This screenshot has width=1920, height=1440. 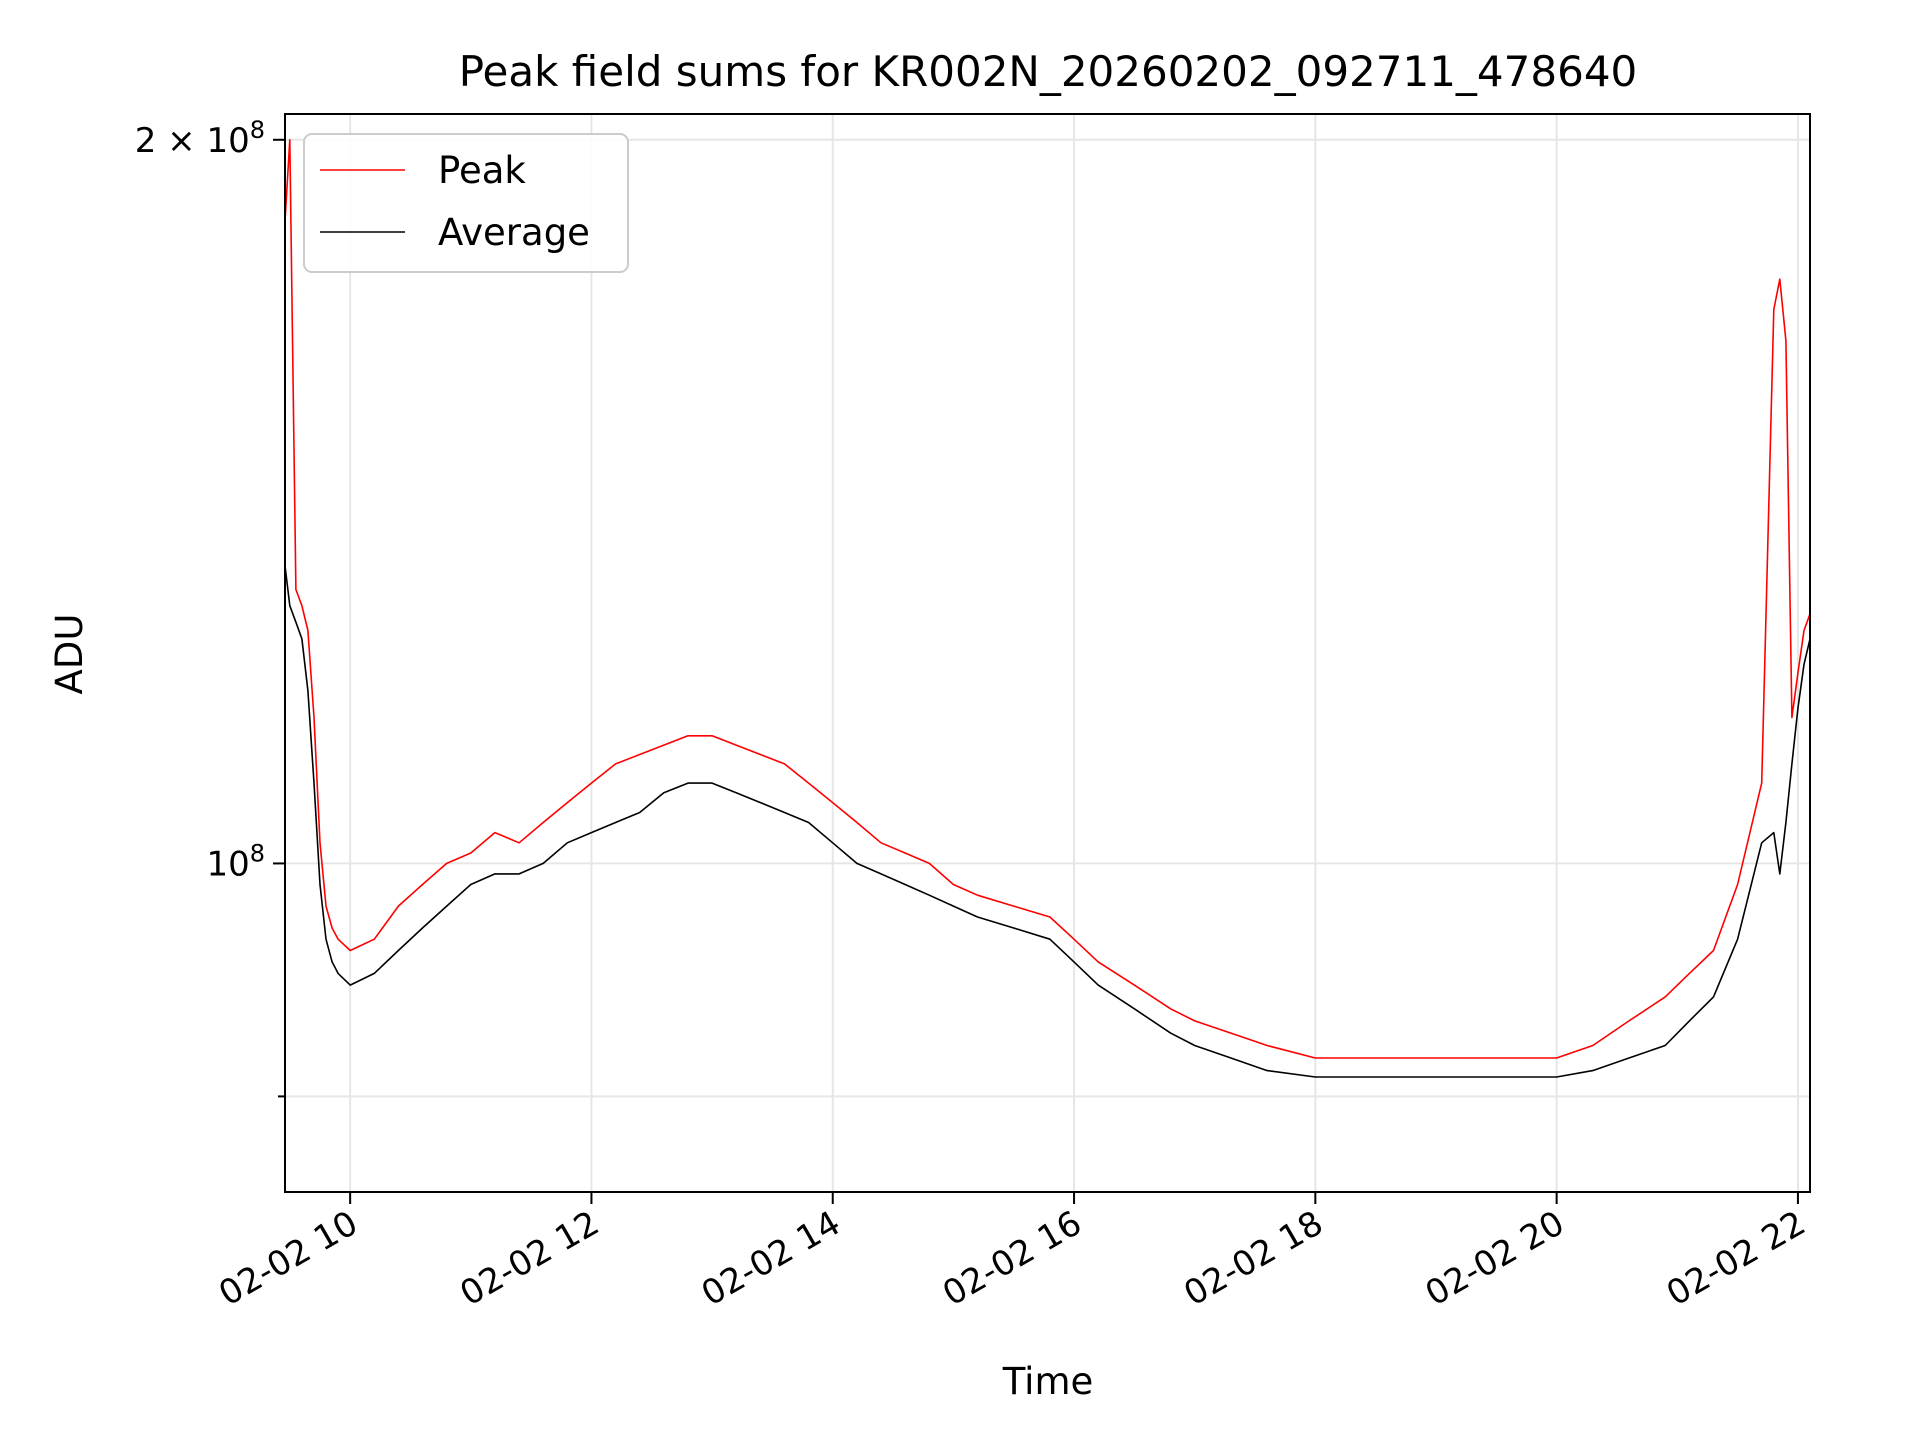 I want to click on legend-frame, so click(x=466, y=203).